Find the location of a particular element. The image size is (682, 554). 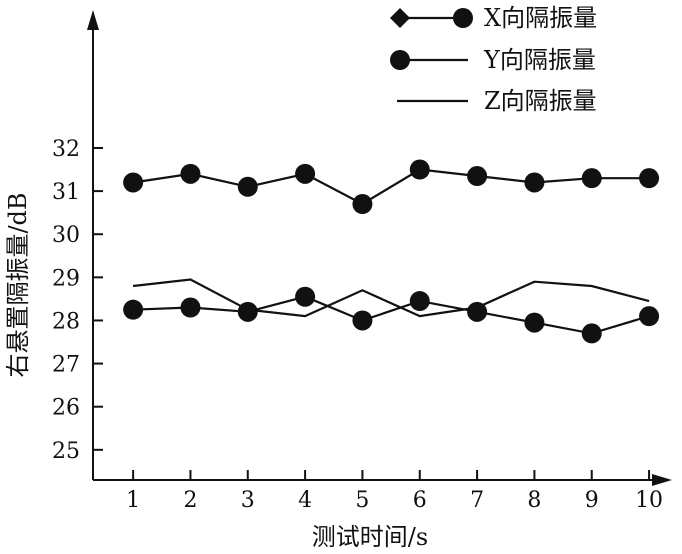

x-tick-label: 3 is located at coordinates (248, 500).